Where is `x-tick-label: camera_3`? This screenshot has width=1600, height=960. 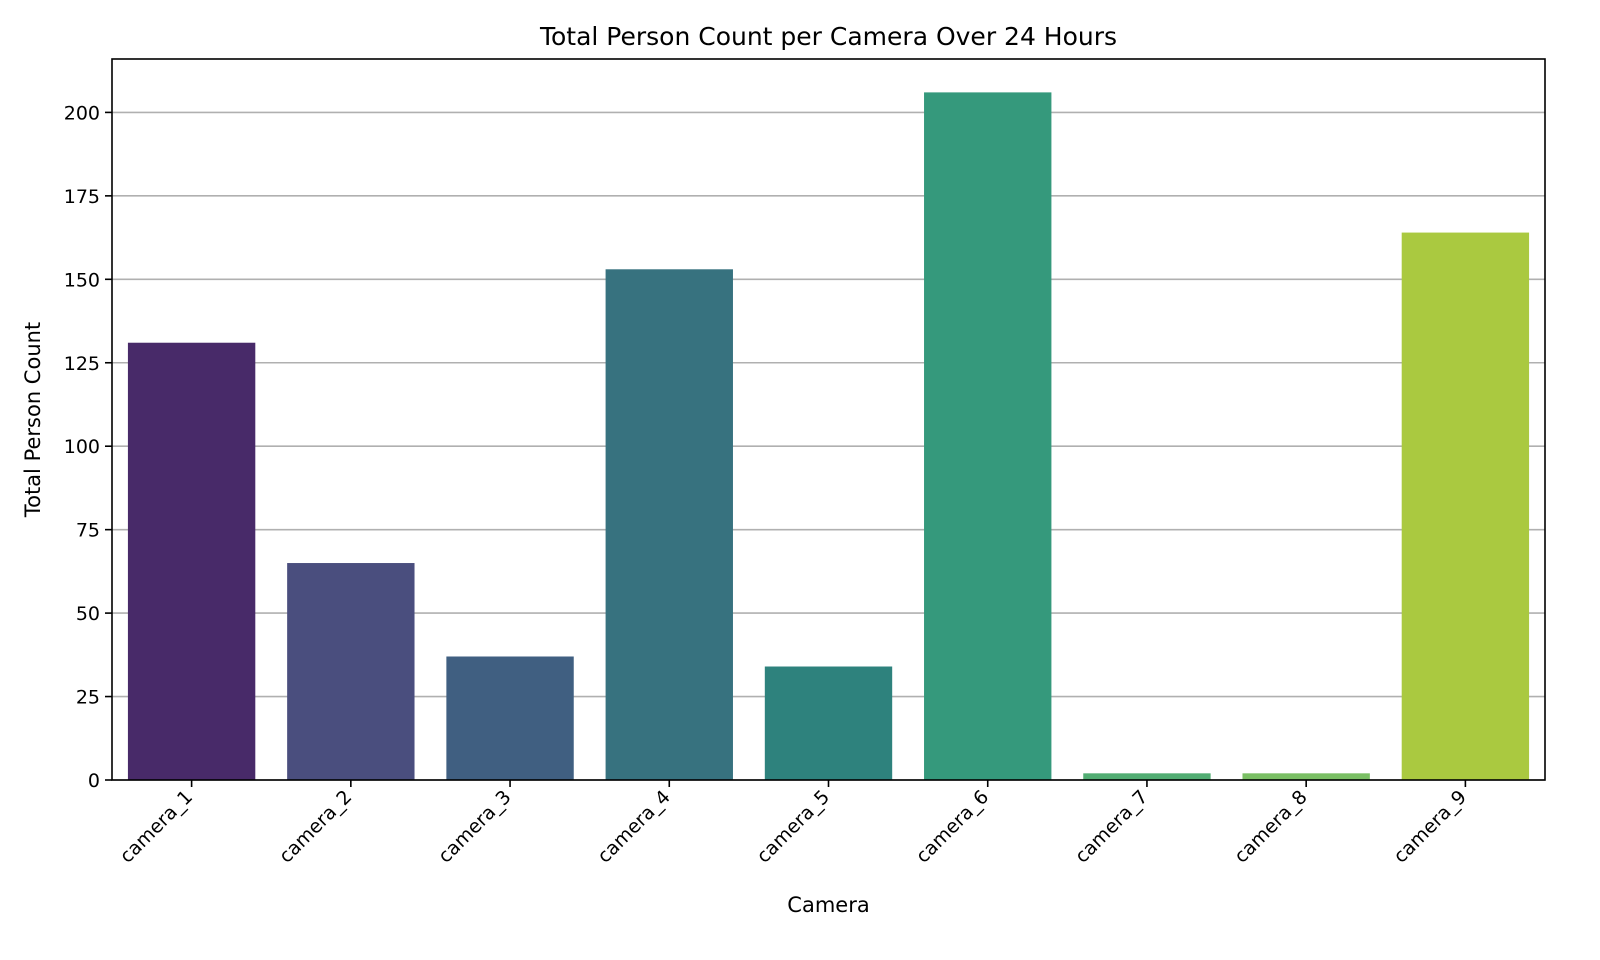
x-tick-label: camera_3 is located at coordinates (475, 827).